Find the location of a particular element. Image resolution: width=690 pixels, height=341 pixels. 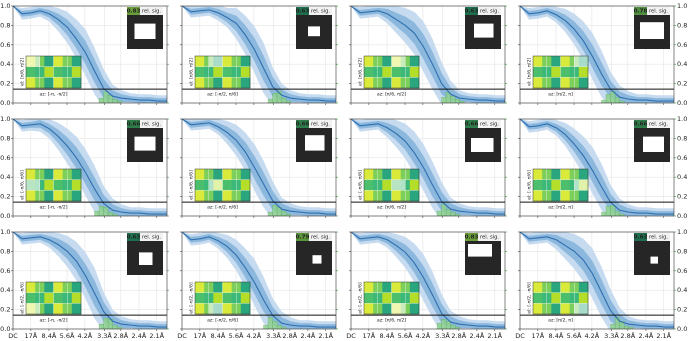

score-value: 0.66 is located at coordinates (303, 125).